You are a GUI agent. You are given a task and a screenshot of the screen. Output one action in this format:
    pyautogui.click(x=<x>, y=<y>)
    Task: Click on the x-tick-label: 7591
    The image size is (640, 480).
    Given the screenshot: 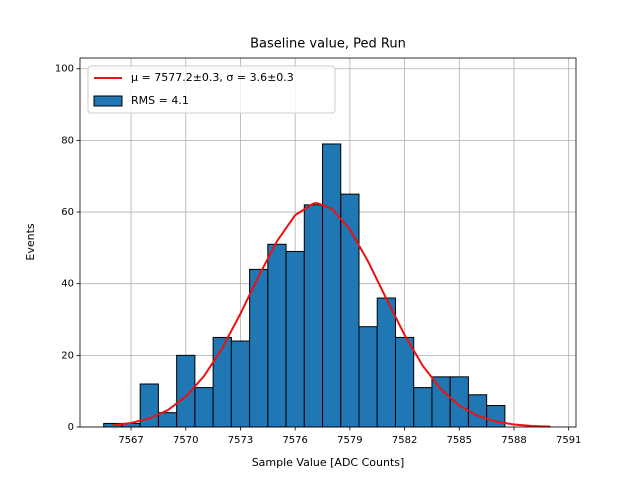 What is the action you would take?
    pyautogui.click(x=568, y=440)
    